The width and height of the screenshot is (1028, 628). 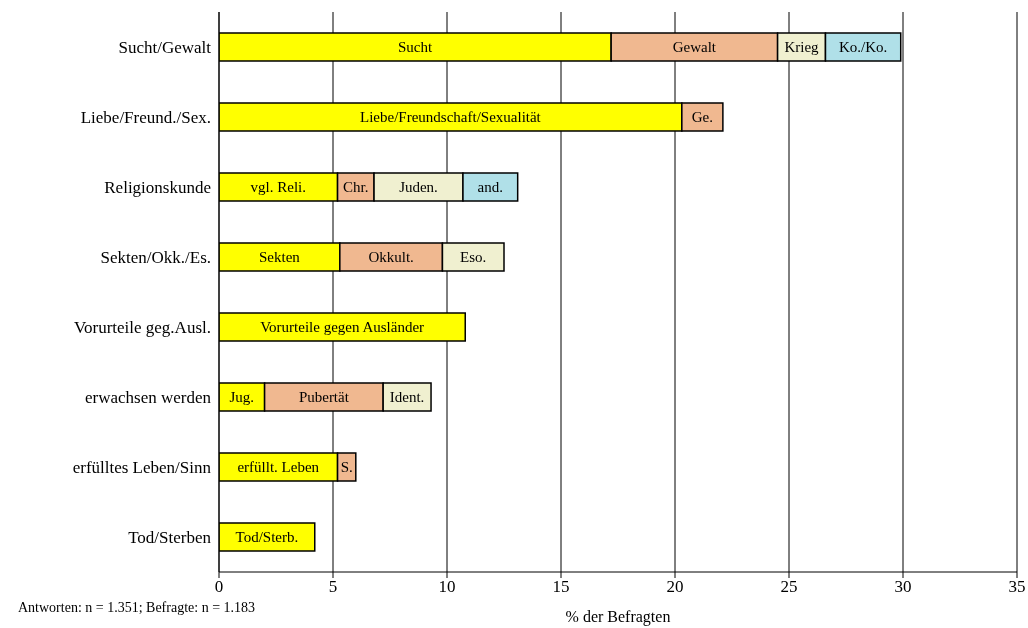 What do you see at coordinates (242, 397) in the screenshot?
I see `data-label: Jug.` at bounding box center [242, 397].